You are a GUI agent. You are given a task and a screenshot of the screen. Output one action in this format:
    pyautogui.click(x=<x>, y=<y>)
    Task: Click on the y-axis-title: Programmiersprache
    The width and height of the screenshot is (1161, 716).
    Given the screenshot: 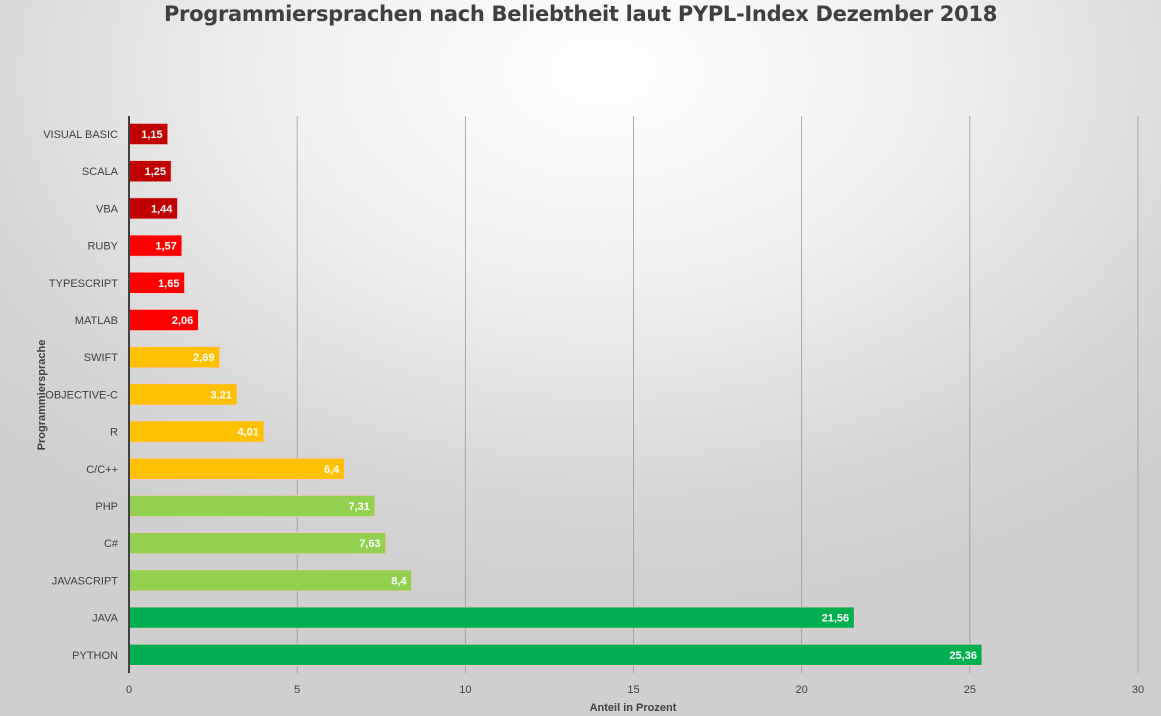 What is the action you would take?
    pyautogui.click(x=42, y=395)
    